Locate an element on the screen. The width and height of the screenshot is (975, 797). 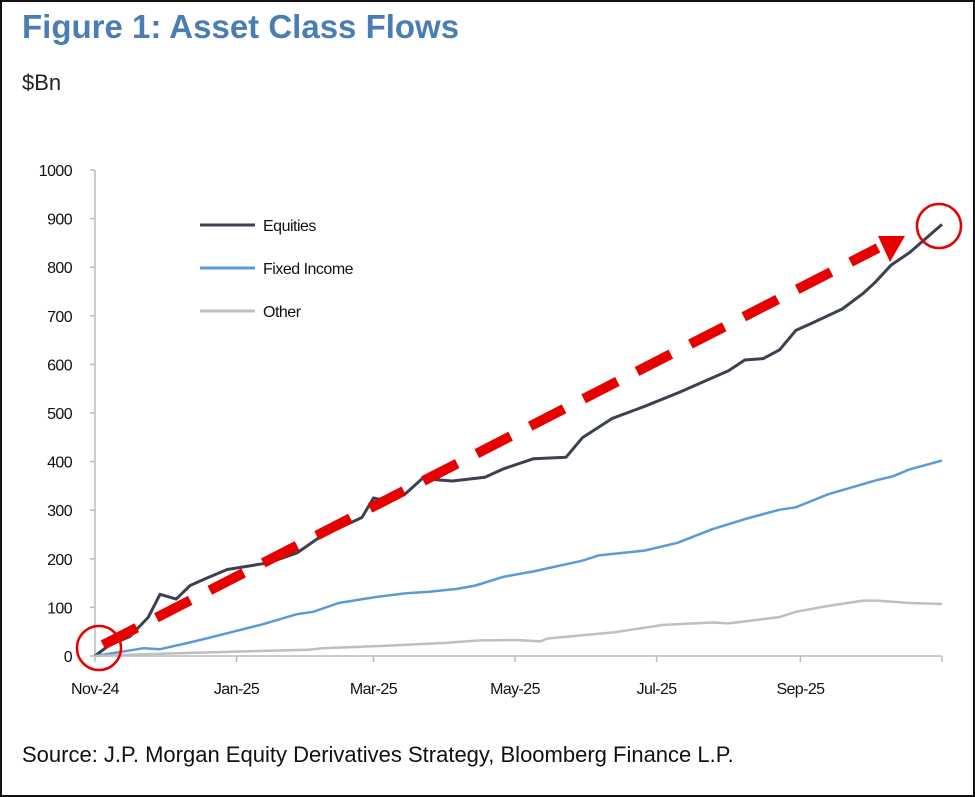
legend-label: Other is located at coordinates (282, 312).